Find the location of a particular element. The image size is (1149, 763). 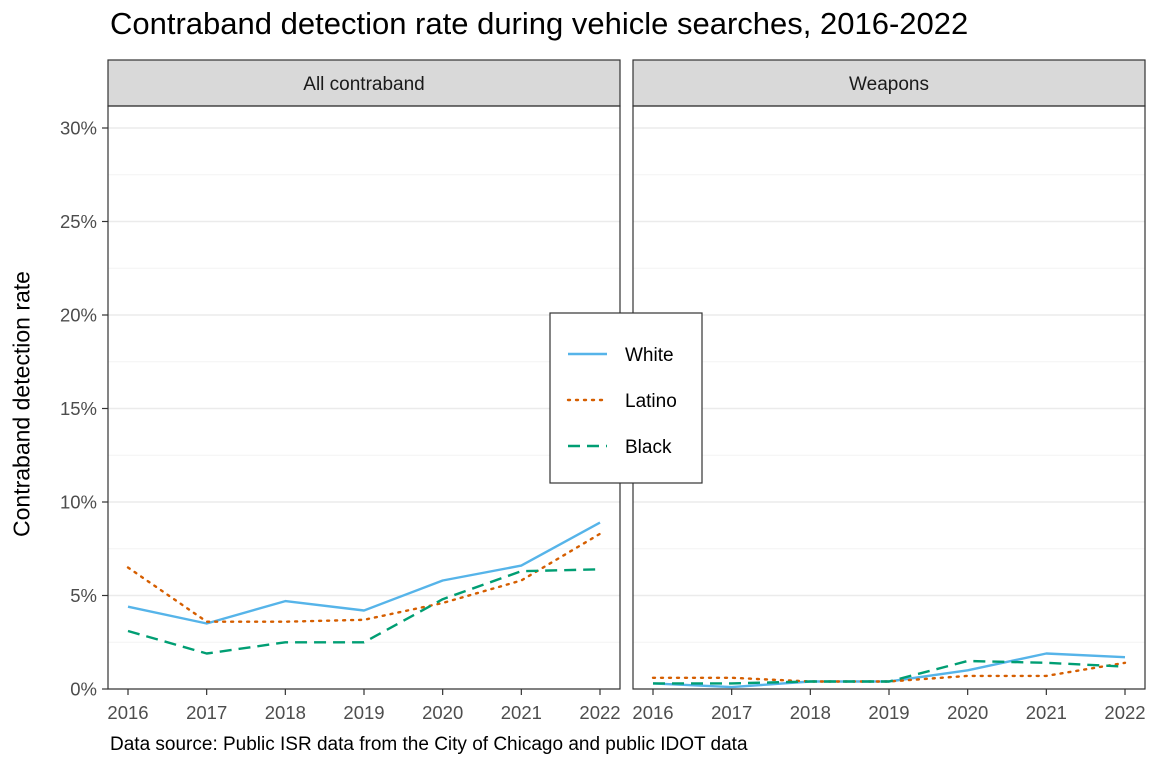

y-tick-label: 25% is located at coordinates (78, 221).